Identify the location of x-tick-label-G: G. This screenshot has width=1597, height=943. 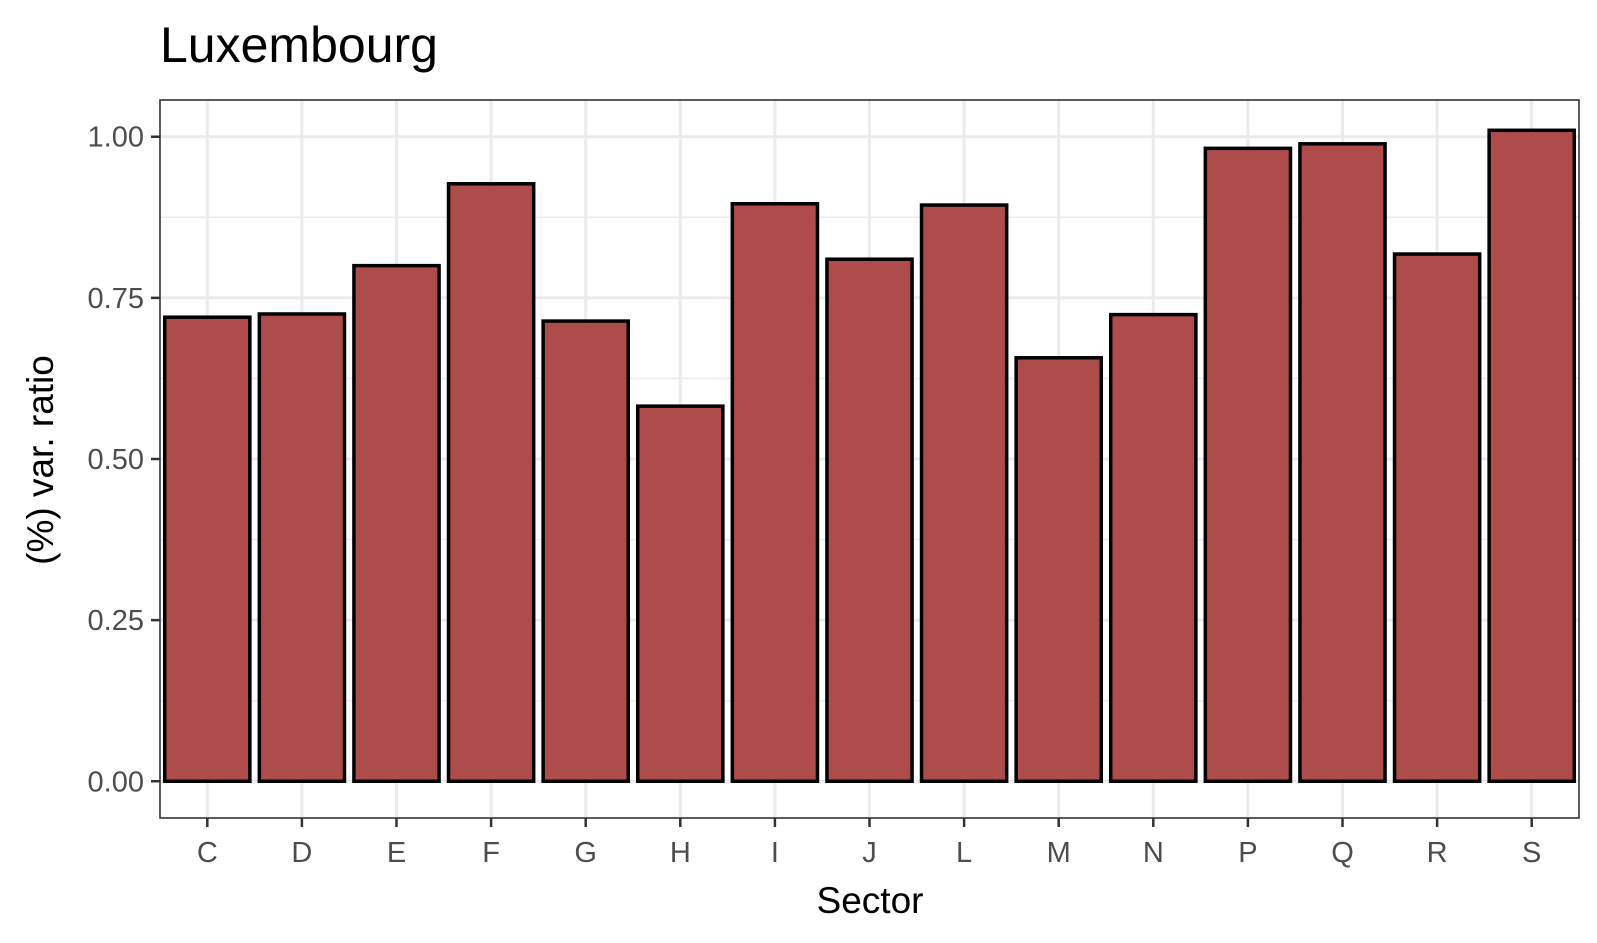
(585, 853).